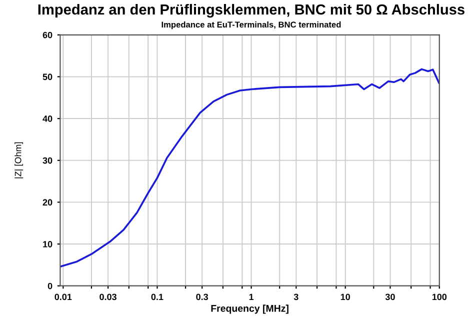 Image resolution: width=474 pixels, height=323 pixels. Describe the element at coordinates (157, 297) in the screenshot. I see `x-tick-label: 0.1` at that location.